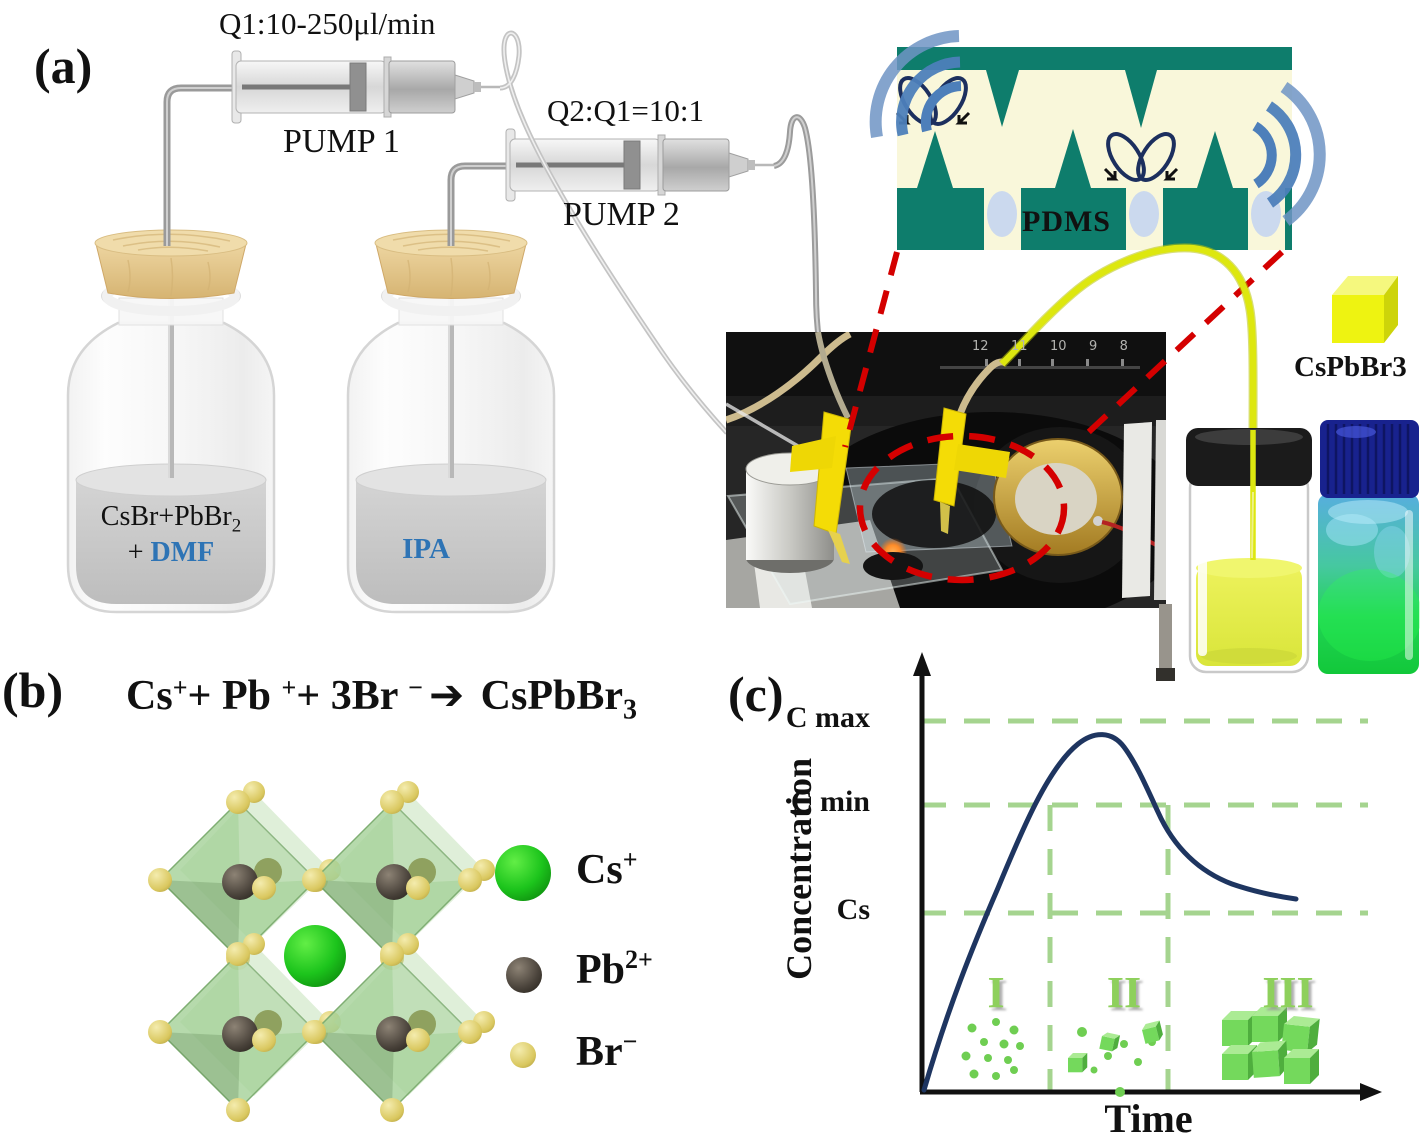 This screenshot has width=1420, height=1143. Describe the element at coordinates (1110, 912) in the screenshot. I see `concentration-curve` at that location.